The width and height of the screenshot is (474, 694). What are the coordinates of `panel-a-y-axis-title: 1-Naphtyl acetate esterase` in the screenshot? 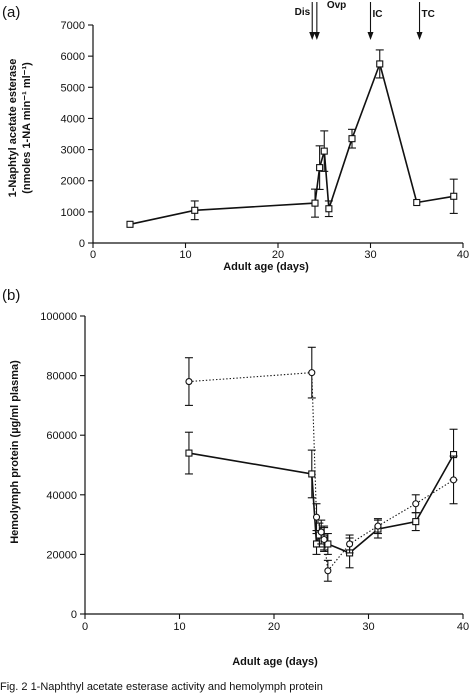 It's located at (13, 128).